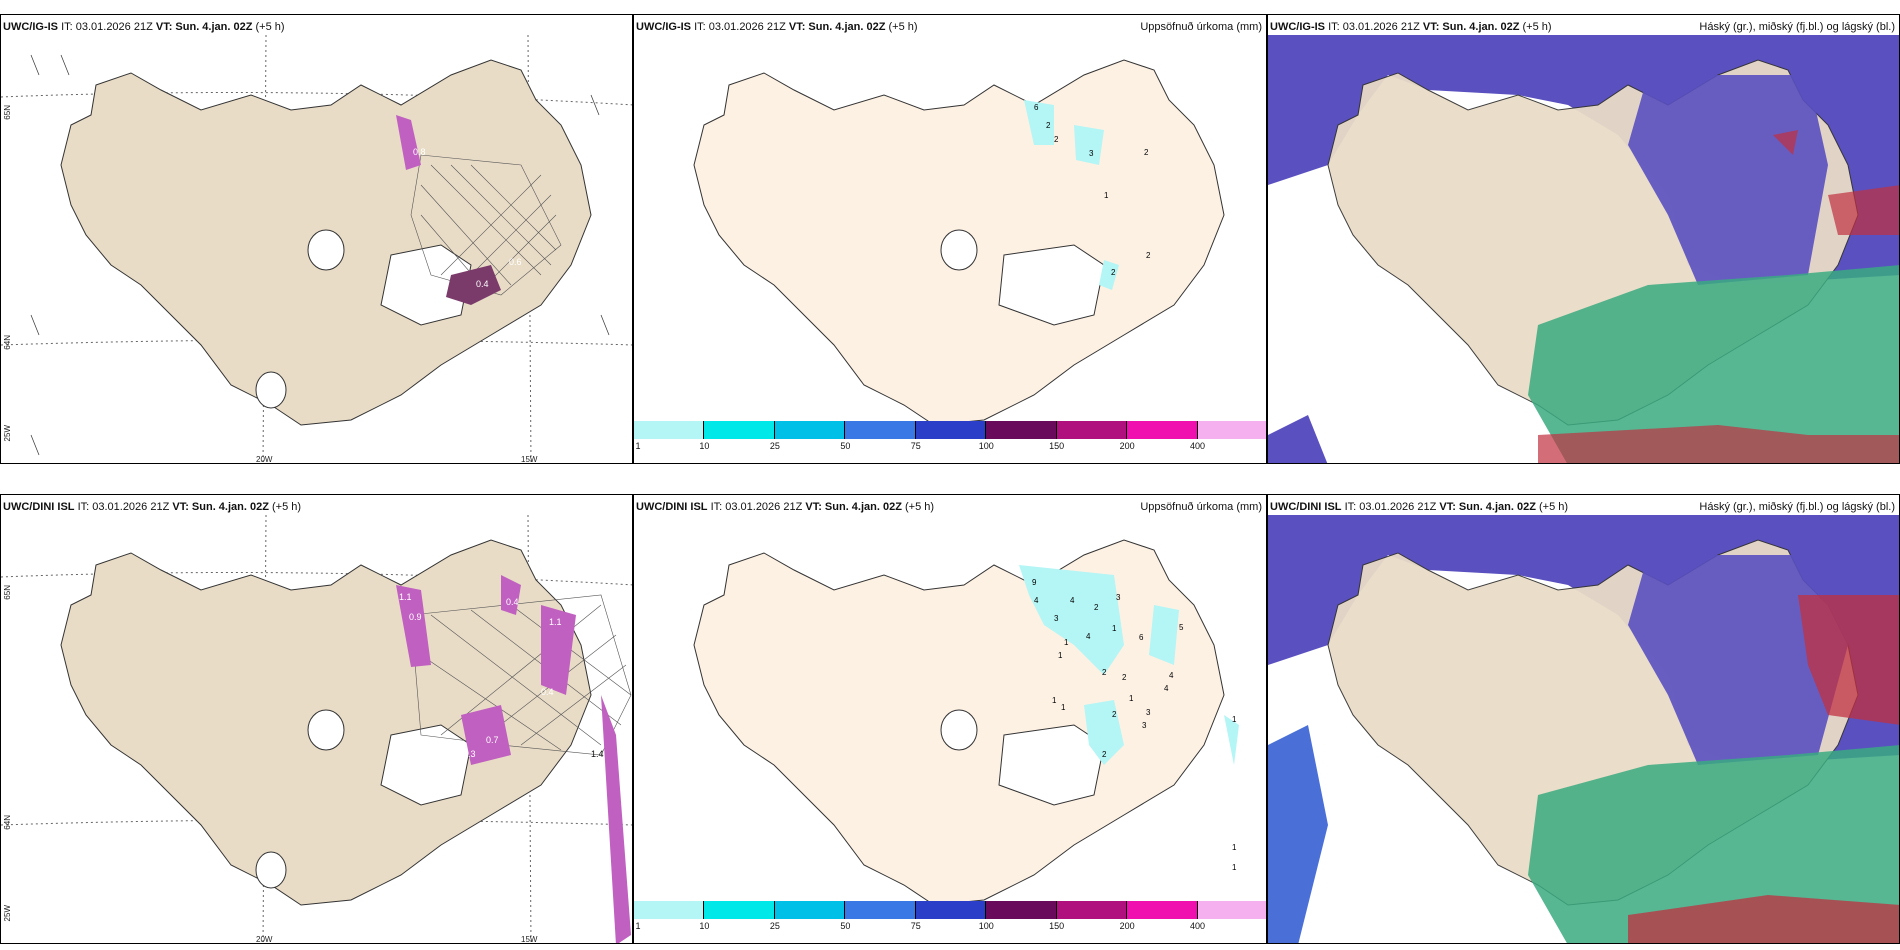  What do you see at coordinates (482, 284) in the screenshot?
I see `value-label: 0.4` at bounding box center [482, 284].